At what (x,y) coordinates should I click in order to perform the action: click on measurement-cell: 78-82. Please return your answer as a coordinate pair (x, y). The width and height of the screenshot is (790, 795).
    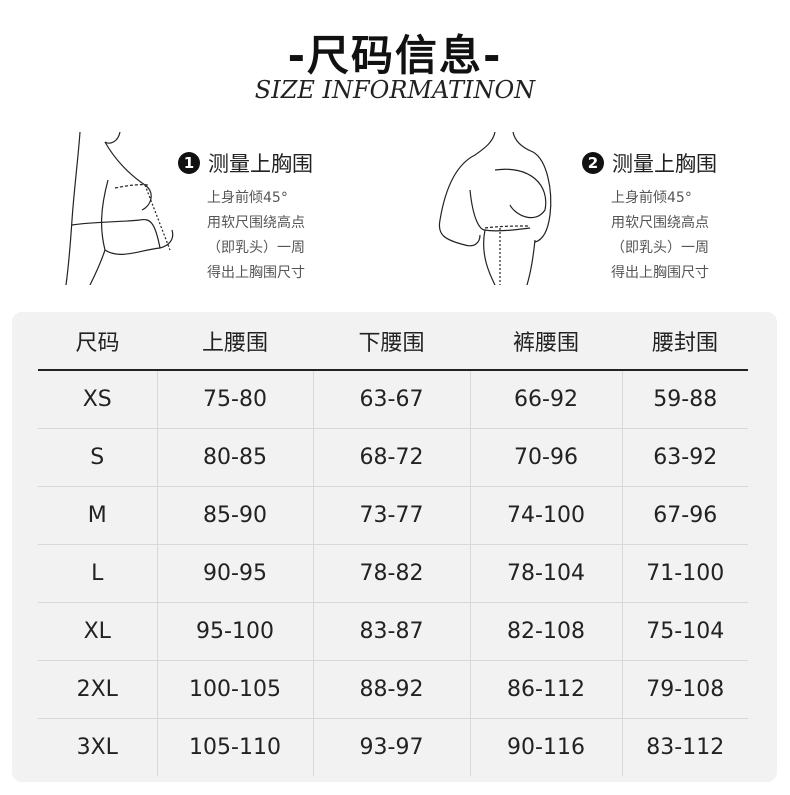
    Looking at the image, I should click on (391, 573).